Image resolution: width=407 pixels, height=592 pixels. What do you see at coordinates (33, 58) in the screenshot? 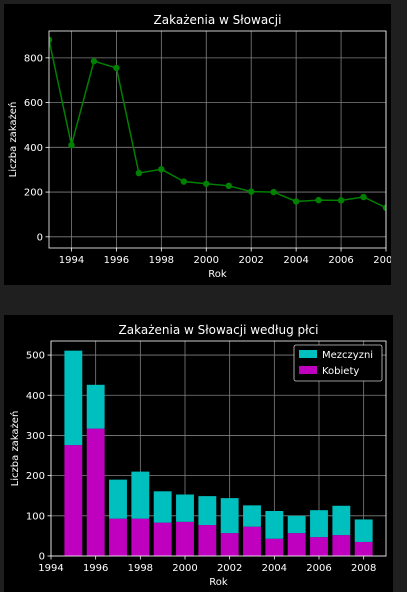
I see `y-tick-label: 800` at bounding box center [33, 58].